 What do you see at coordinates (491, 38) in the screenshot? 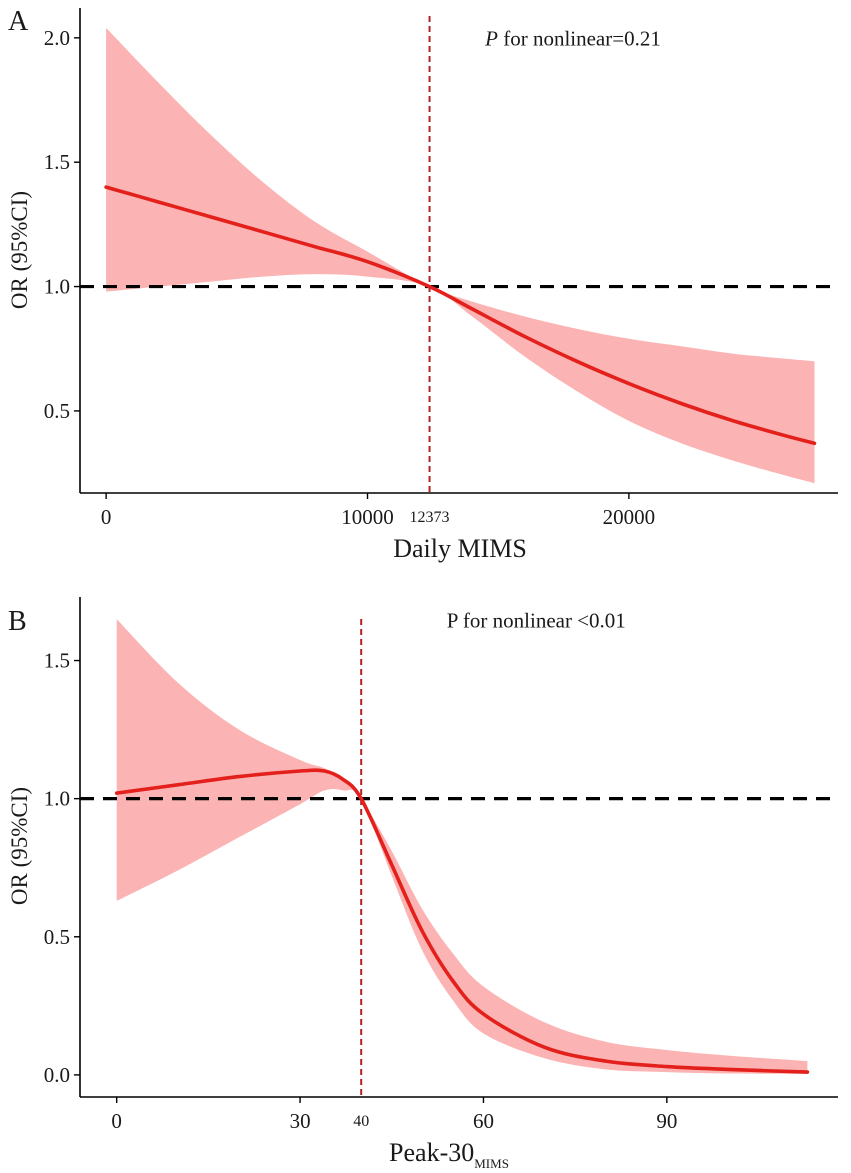
I see `p-value-italic: P` at bounding box center [491, 38].